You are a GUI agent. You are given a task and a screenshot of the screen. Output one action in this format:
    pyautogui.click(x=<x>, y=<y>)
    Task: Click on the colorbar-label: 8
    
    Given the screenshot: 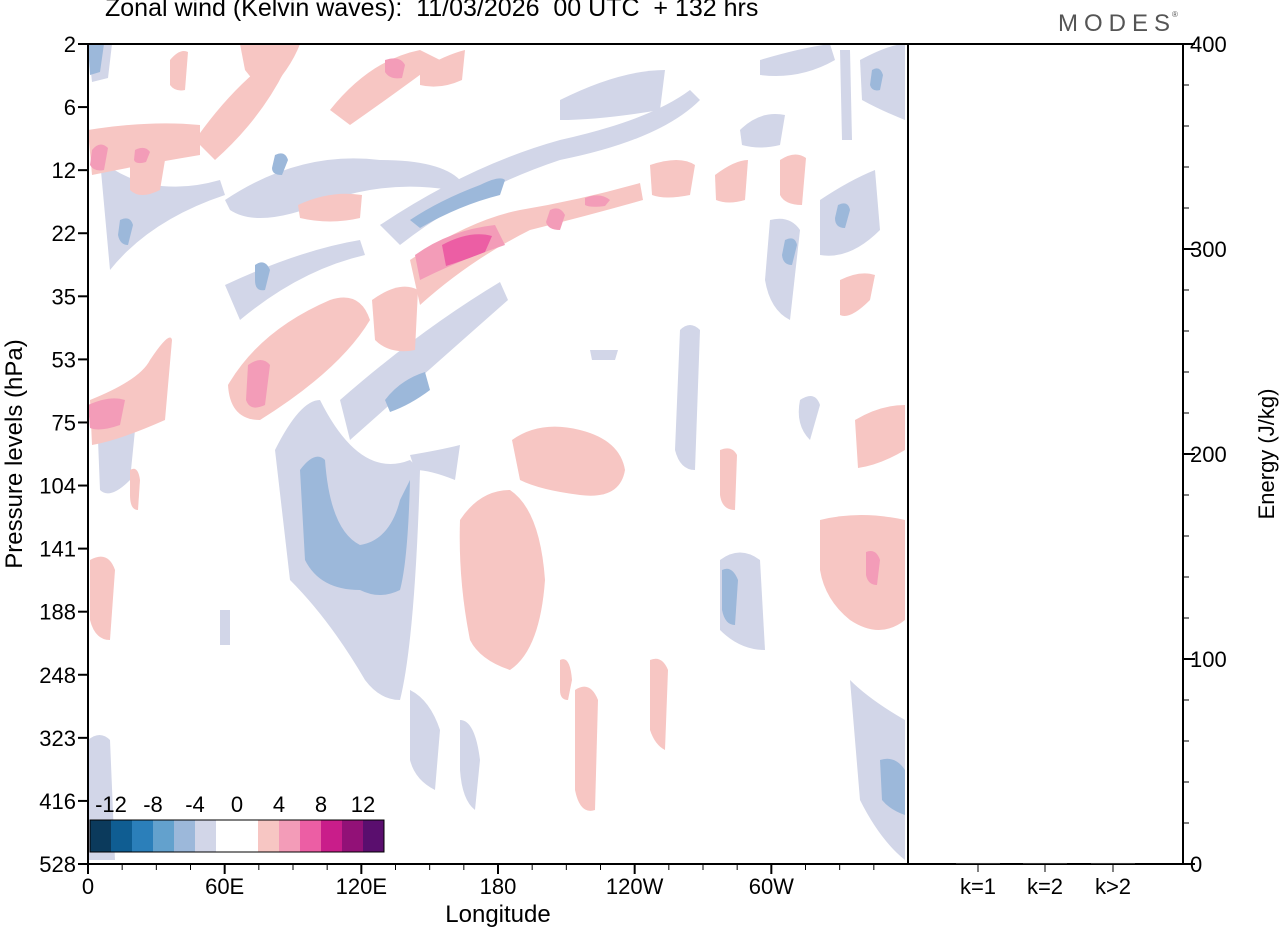 What is the action you would take?
    pyautogui.click(x=321, y=804)
    